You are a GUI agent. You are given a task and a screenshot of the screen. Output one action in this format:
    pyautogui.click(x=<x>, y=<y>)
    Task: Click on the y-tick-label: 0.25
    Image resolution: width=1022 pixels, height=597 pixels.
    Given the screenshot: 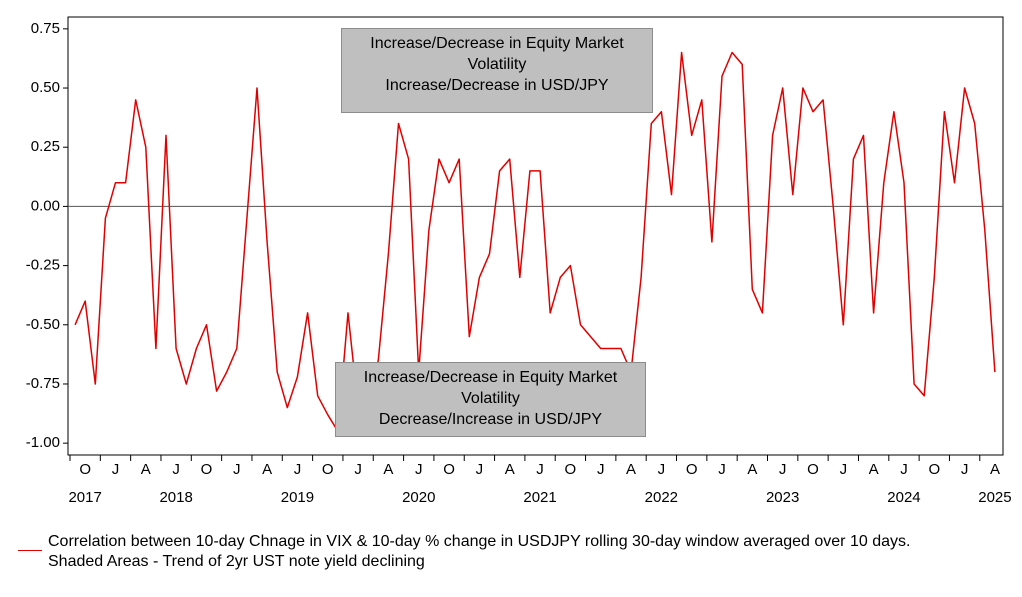 What is the action you would take?
    pyautogui.click(x=45, y=146)
    